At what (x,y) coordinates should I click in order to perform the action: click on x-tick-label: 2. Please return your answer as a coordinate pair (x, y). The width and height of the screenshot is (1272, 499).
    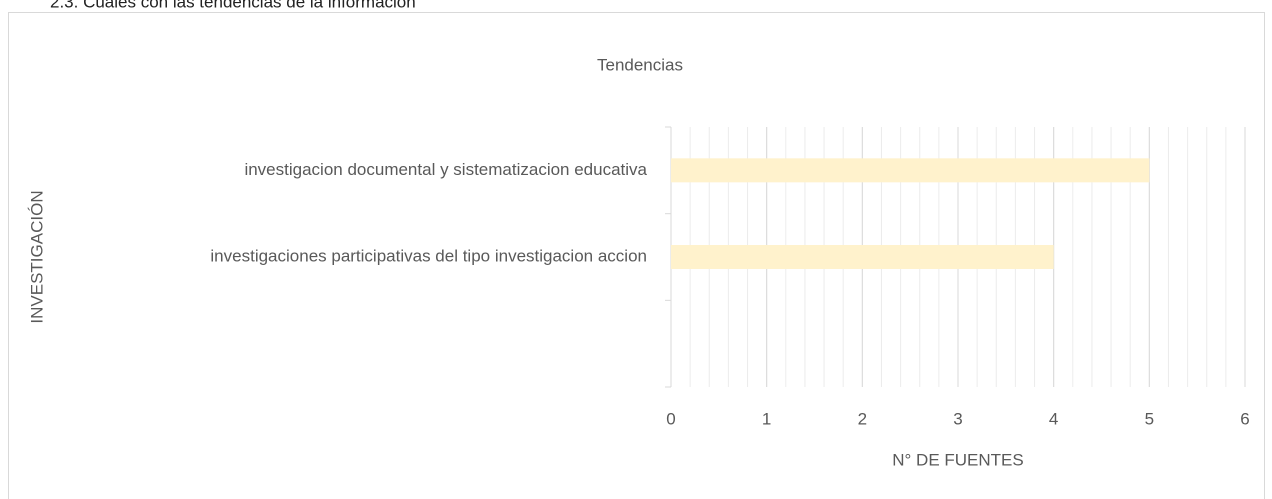
    Looking at the image, I should click on (862, 418).